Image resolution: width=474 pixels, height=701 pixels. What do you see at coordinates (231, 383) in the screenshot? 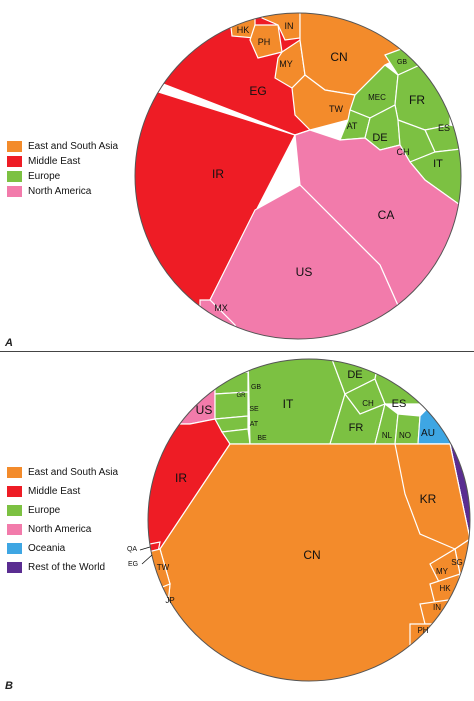
I see `cell-b-gb` at bounding box center [231, 383].